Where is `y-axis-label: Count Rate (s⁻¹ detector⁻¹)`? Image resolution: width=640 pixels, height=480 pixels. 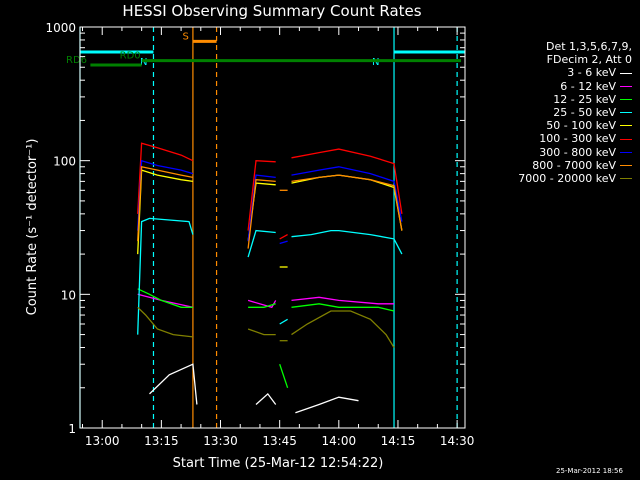 y-axis-label: Count Rate (s⁻¹ detector⁻¹) is located at coordinates (32, 227).